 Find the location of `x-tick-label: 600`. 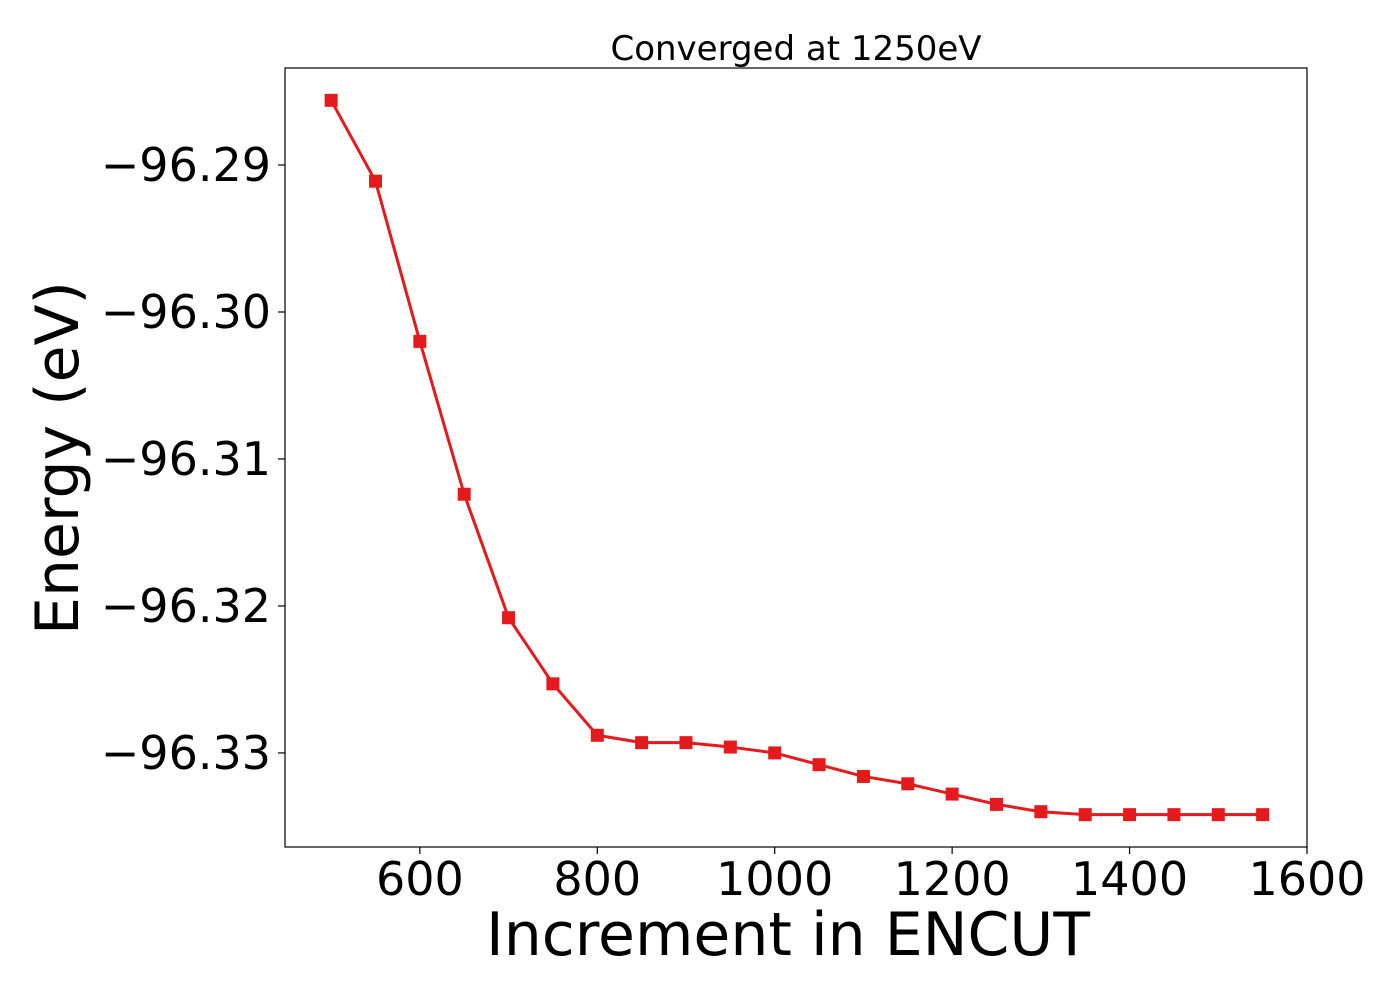

x-tick-label: 600 is located at coordinates (420, 879).